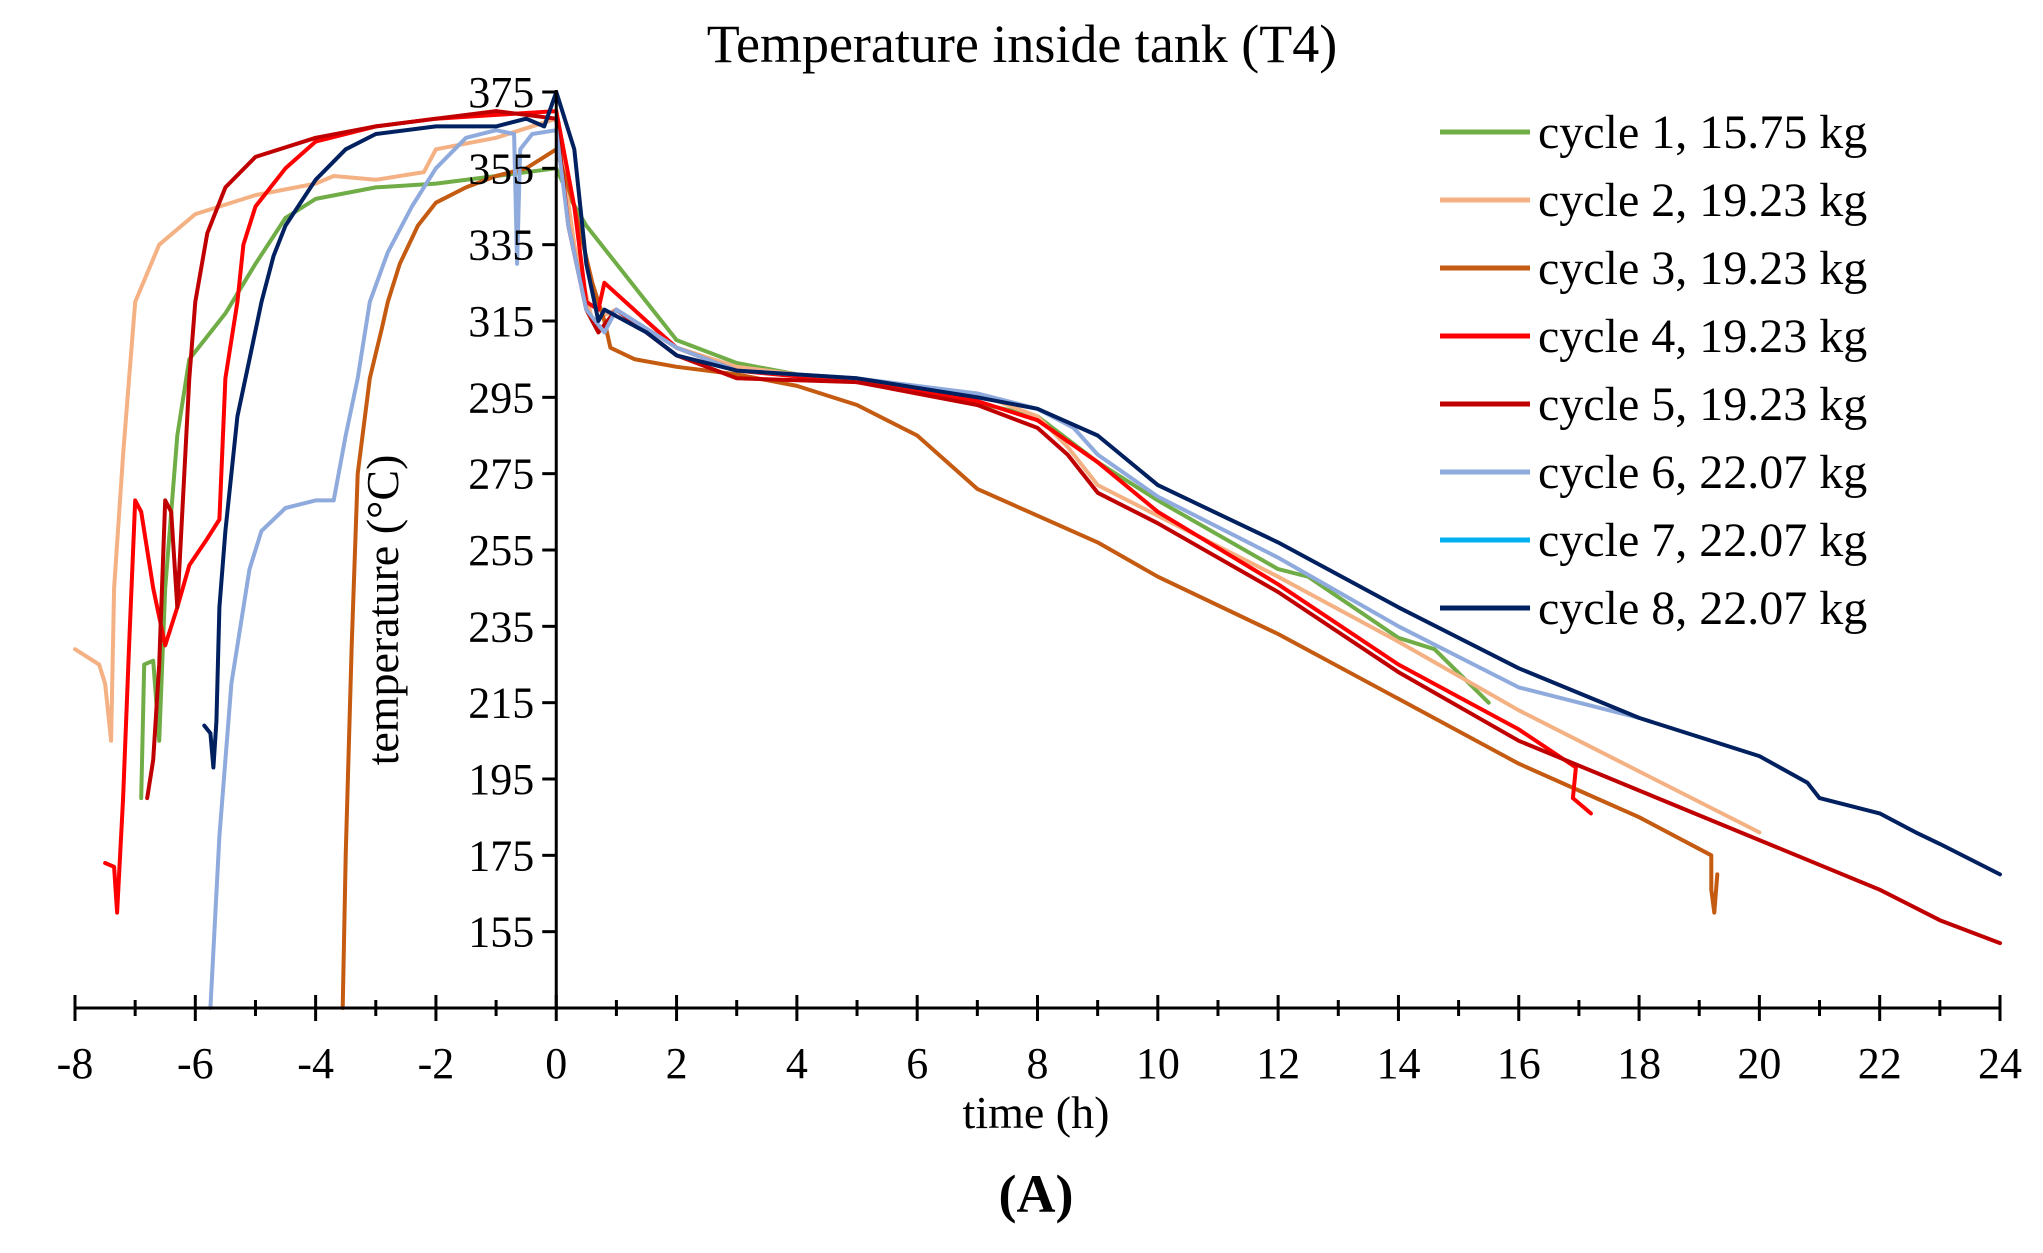 The image size is (2043, 1253). Describe the element at coordinates (1880, 1063) in the screenshot. I see `x-tick-label: 22` at that location.